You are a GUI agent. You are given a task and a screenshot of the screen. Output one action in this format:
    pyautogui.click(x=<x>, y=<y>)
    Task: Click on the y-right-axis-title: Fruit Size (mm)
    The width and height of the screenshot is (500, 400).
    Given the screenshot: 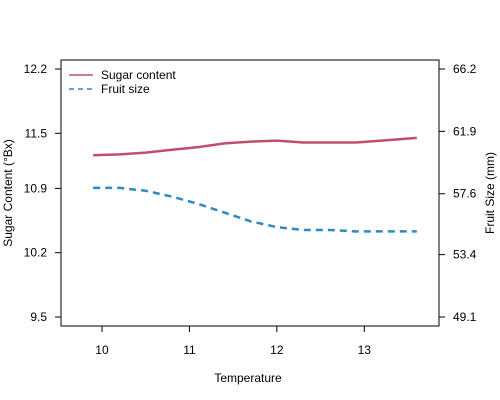 What is the action you would take?
    pyautogui.click(x=490, y=193)
    